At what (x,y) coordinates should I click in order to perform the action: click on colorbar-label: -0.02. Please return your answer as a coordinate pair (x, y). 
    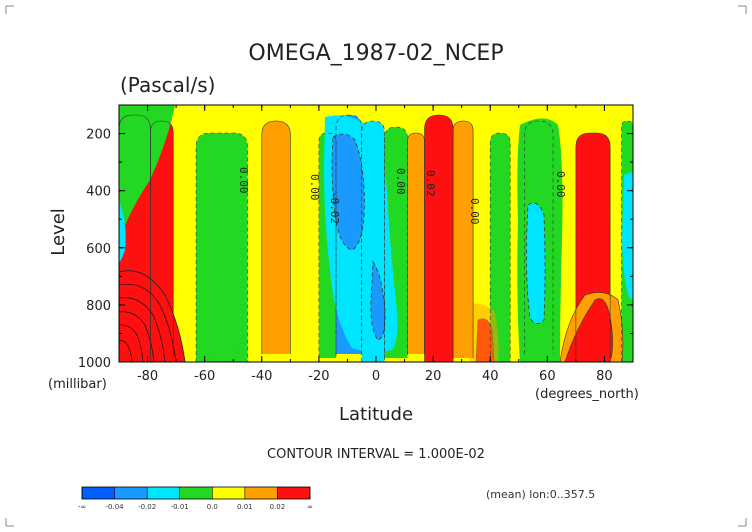
    Looking at the image, I should click on (147, 507).